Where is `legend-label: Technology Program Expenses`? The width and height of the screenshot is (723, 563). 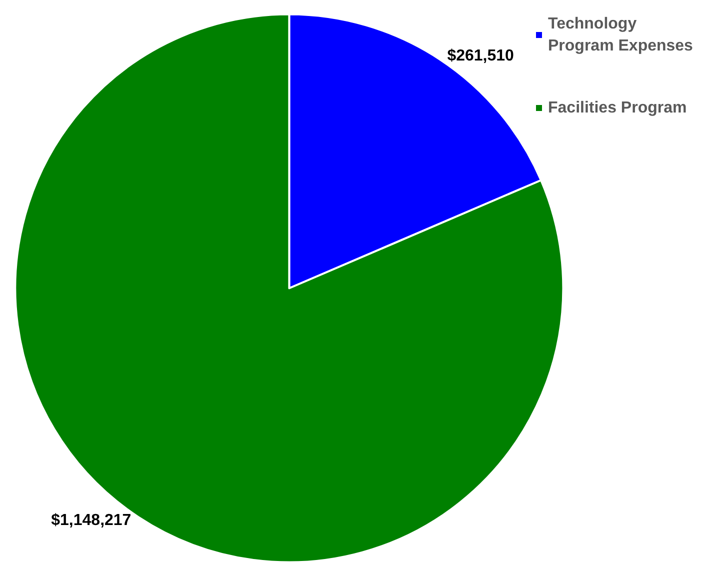 legend-label: Technology Program Expenses is located at coordinates (621, 35).